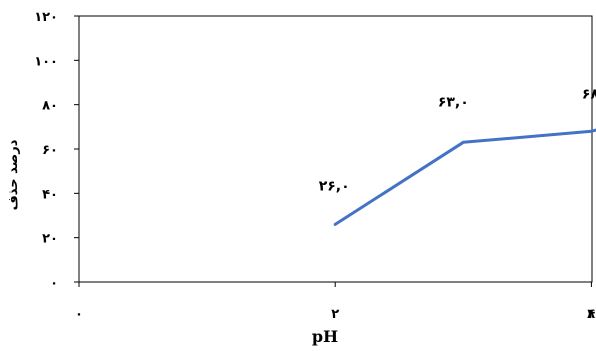 The width and height of the screenshot is (596, 351). I want to click on x-tick-label: ۸, so click(591, 314).